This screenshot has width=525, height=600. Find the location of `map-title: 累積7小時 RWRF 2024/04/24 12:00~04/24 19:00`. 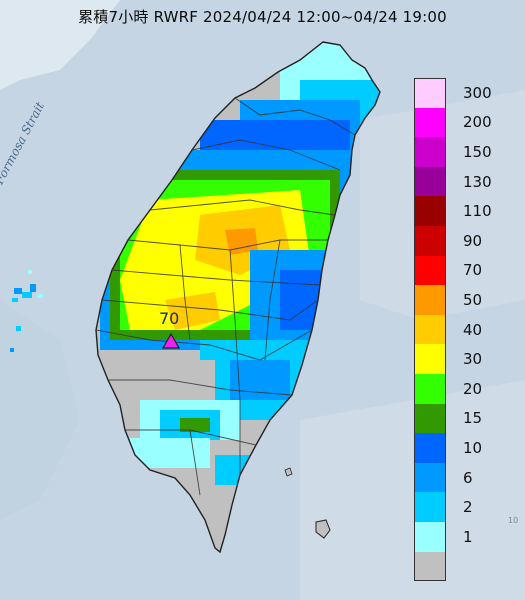

map-title: 累積7小時 RWRF 2024/04/24 12:00~04/24 19:00 is located at coordinates (262, 17).